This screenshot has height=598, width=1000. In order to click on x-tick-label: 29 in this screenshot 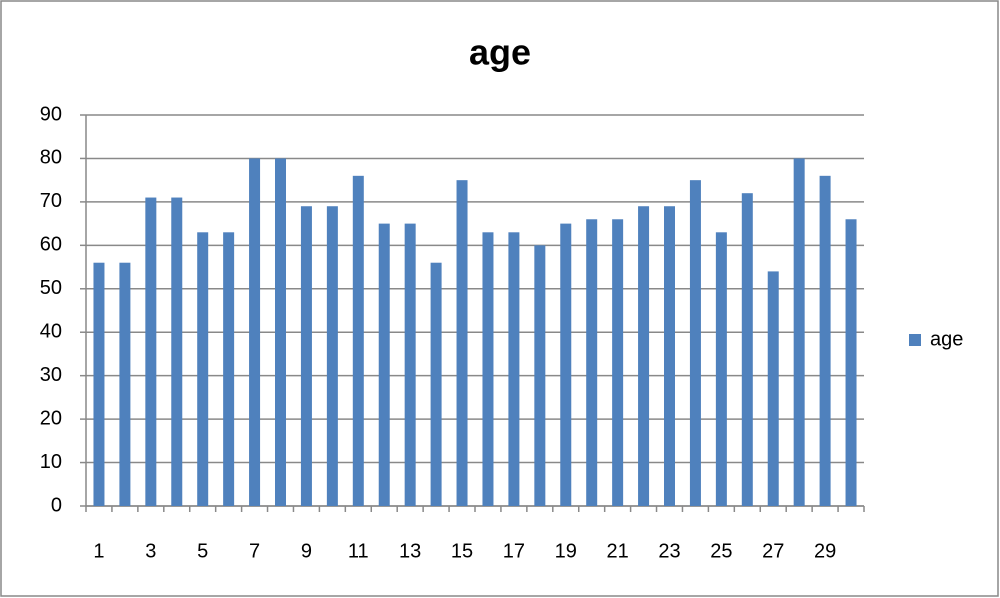, I will do `click(825, 551)`.